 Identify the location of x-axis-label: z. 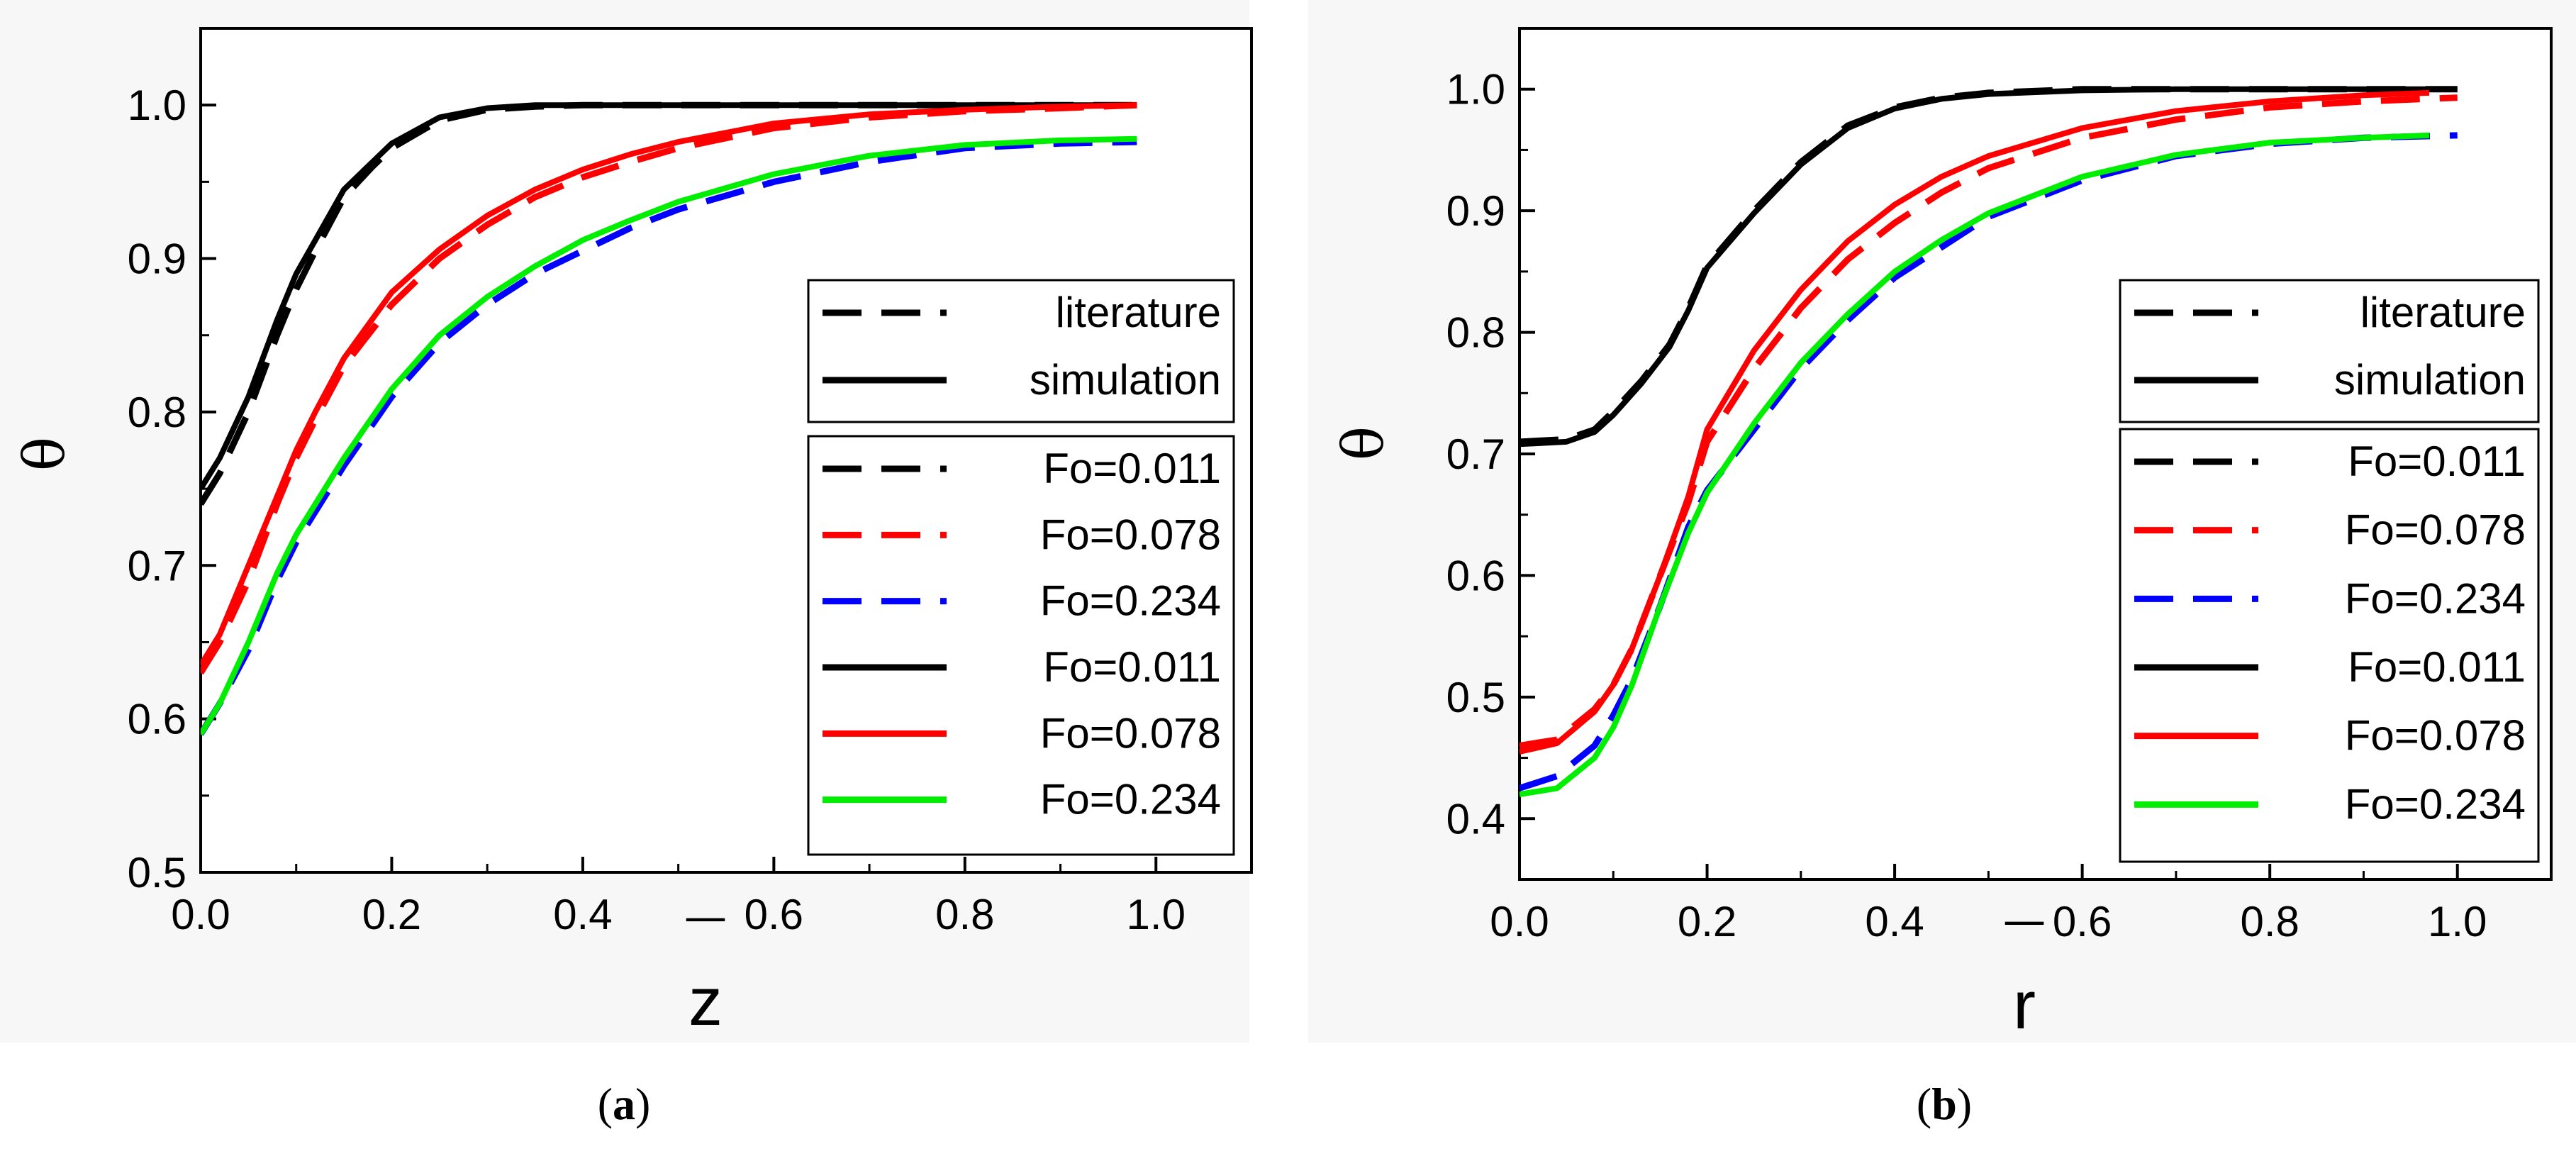
(705, 1002).